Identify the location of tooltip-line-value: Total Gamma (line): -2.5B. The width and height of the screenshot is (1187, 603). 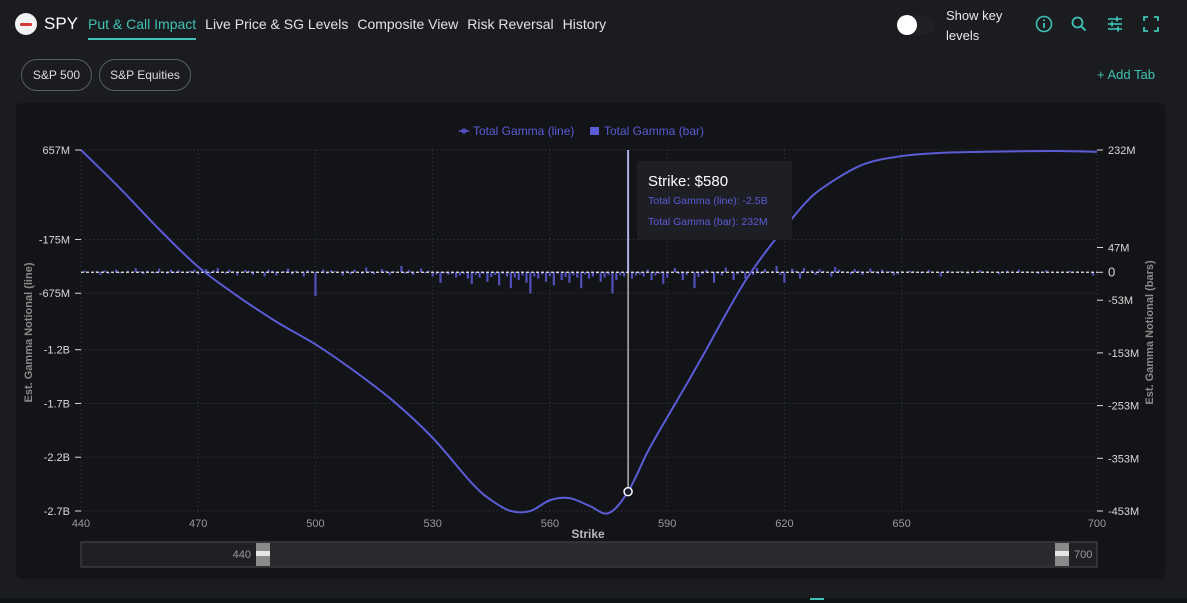
(708, 201).